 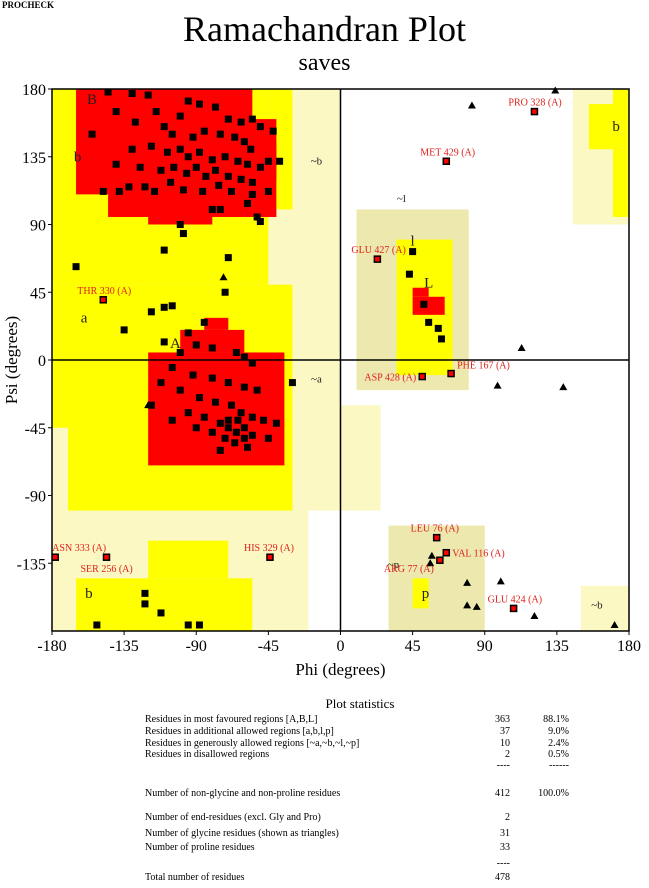 What do you see at coordinates (557, 646) in the screenshot?
I see `x-tick-label: 135` at bounding box center [557, 646].